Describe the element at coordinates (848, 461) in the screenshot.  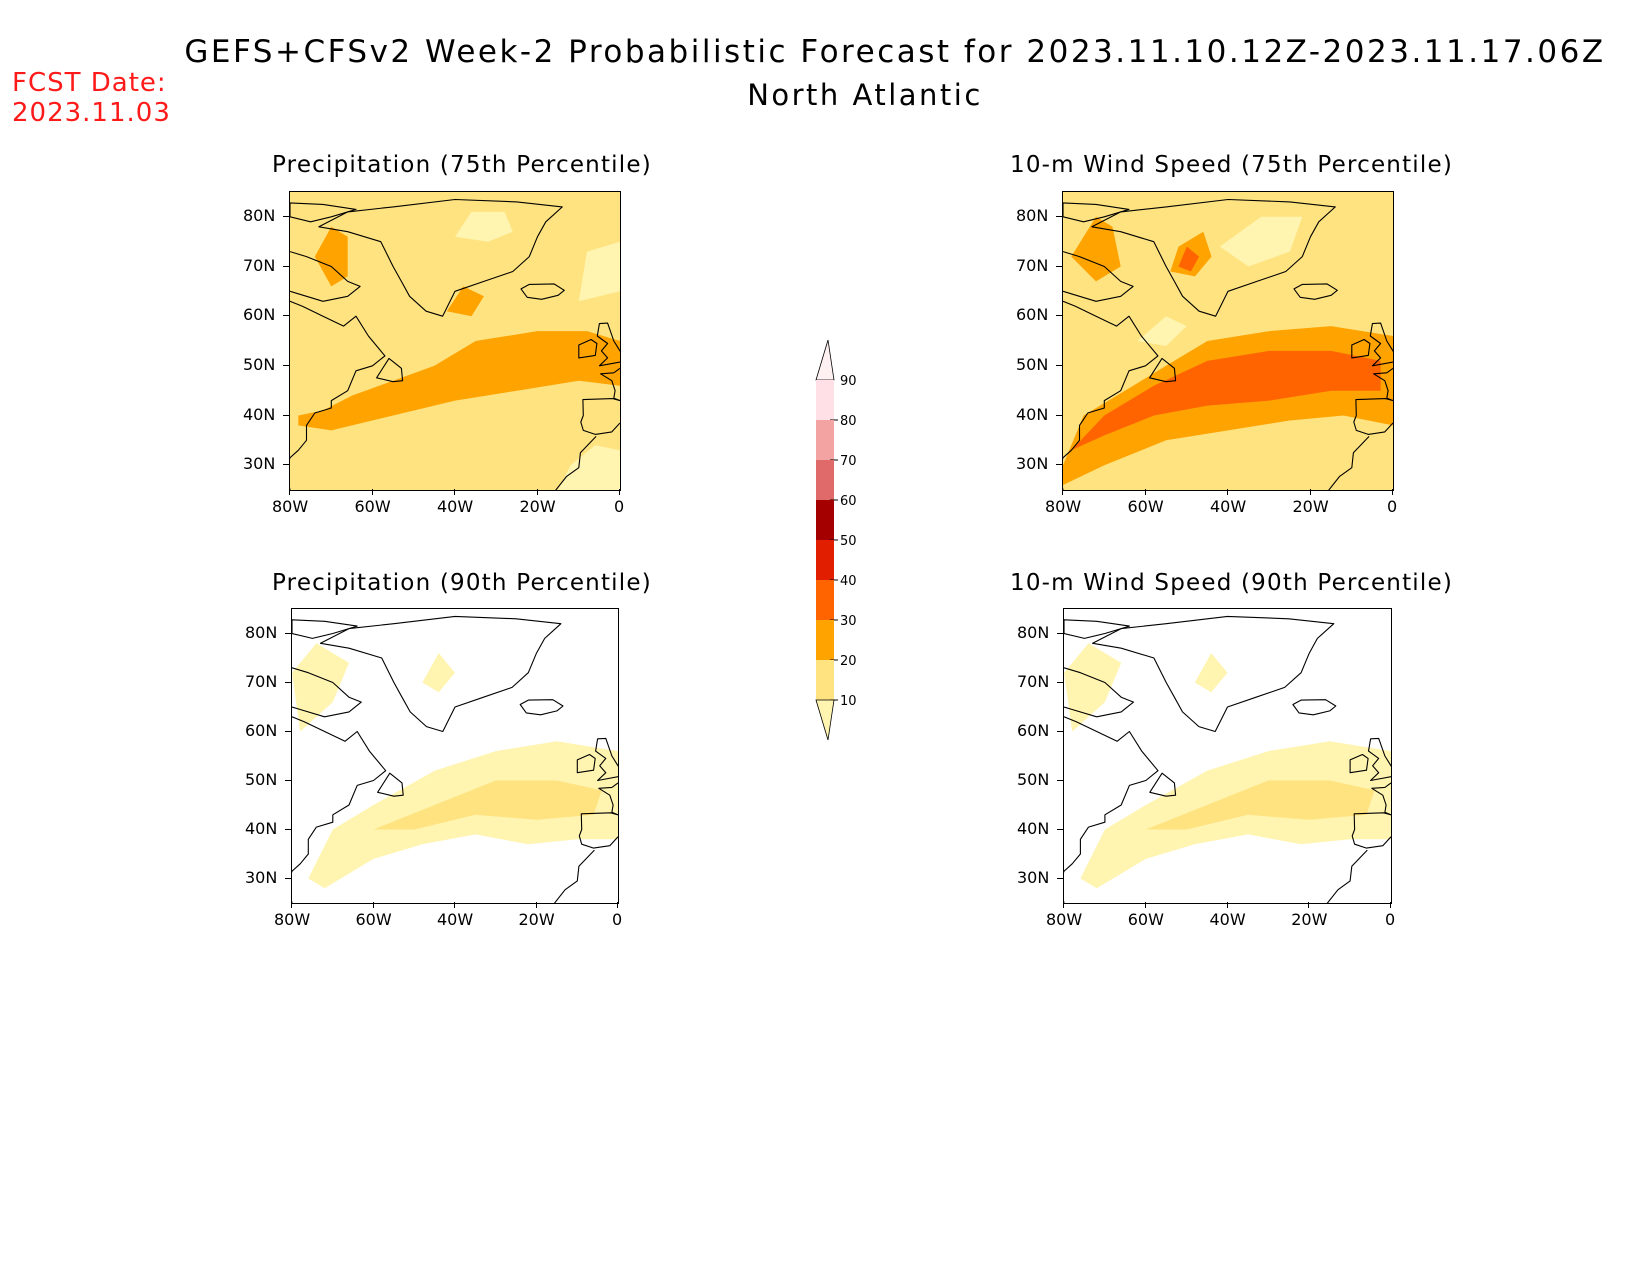
I see `colorbar-label: 70` at that location.